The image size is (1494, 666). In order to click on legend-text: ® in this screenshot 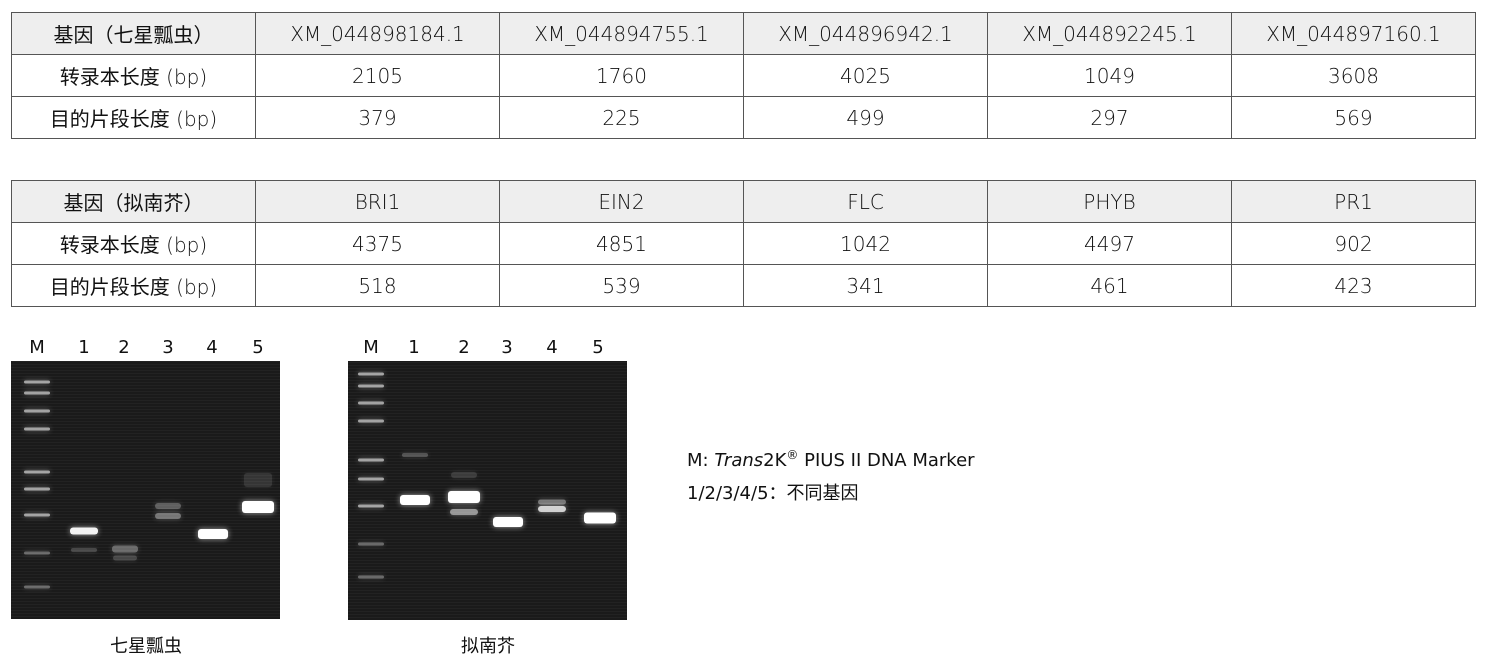, I will do `click(792, 455)`.